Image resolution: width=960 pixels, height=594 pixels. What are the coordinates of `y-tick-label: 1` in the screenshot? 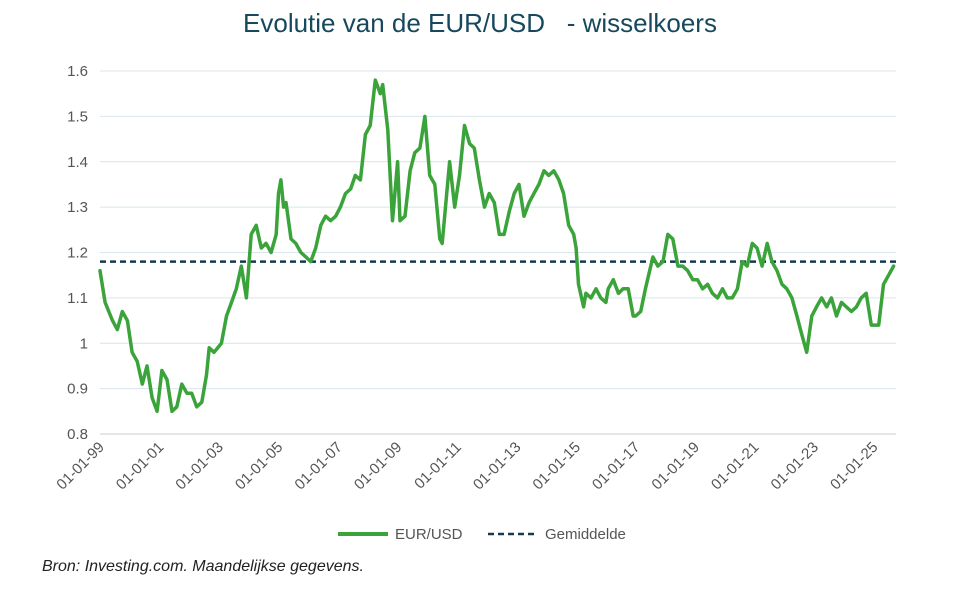 It's located at (84, 343).